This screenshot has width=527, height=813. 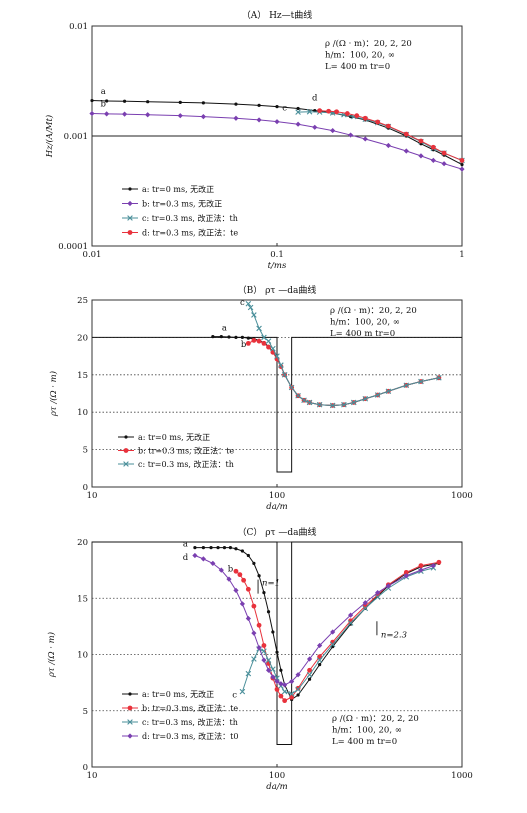 What do you see at coordinates (276, 787) in the screenshot?
I see `x-axis-label: da/m` at bounding box center [276, 787].